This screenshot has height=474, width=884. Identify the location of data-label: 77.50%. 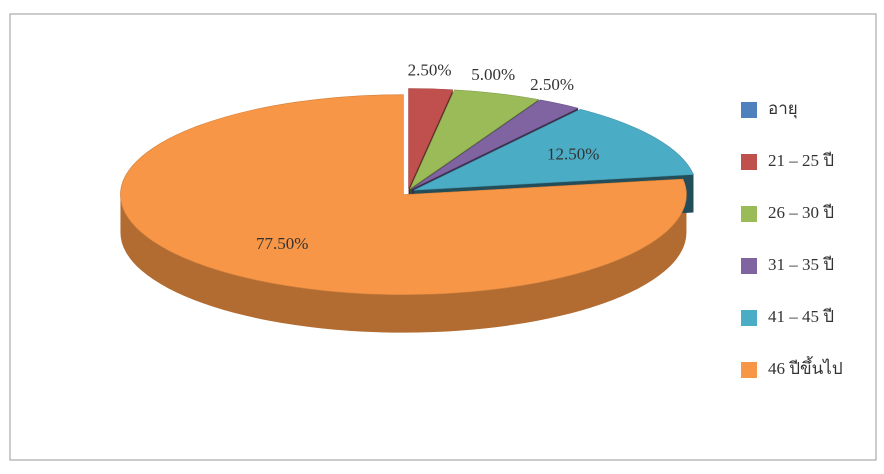
(282, 243).